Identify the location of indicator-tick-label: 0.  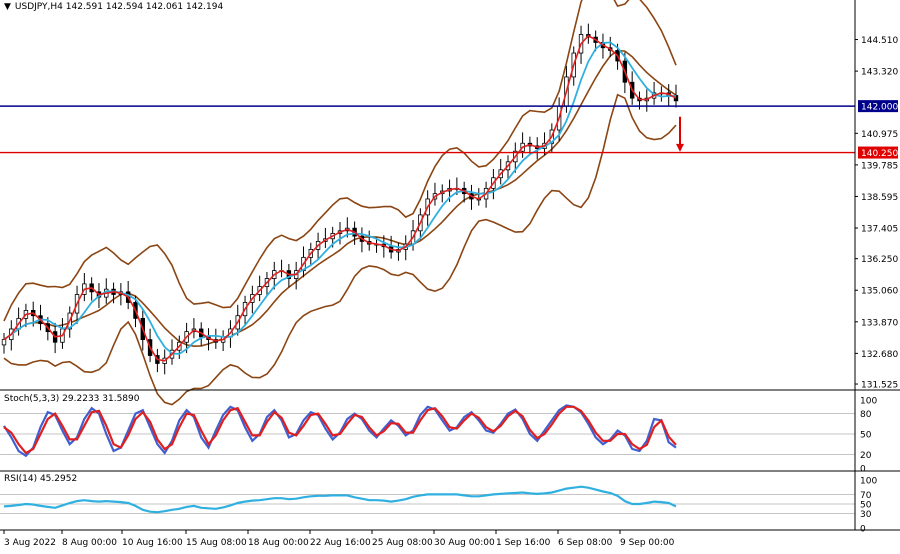
(863, 470).